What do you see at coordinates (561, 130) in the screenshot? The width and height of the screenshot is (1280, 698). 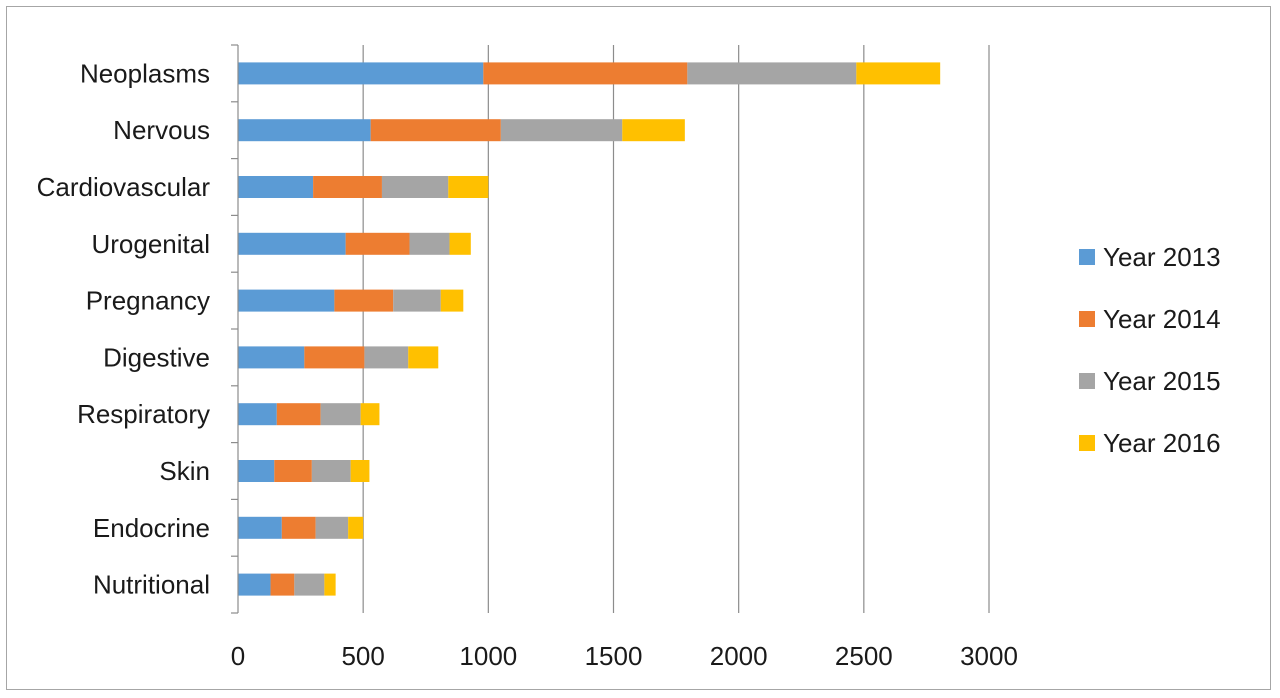 I see `bar-nervous-year-2015` at bounding box center [561, 130].